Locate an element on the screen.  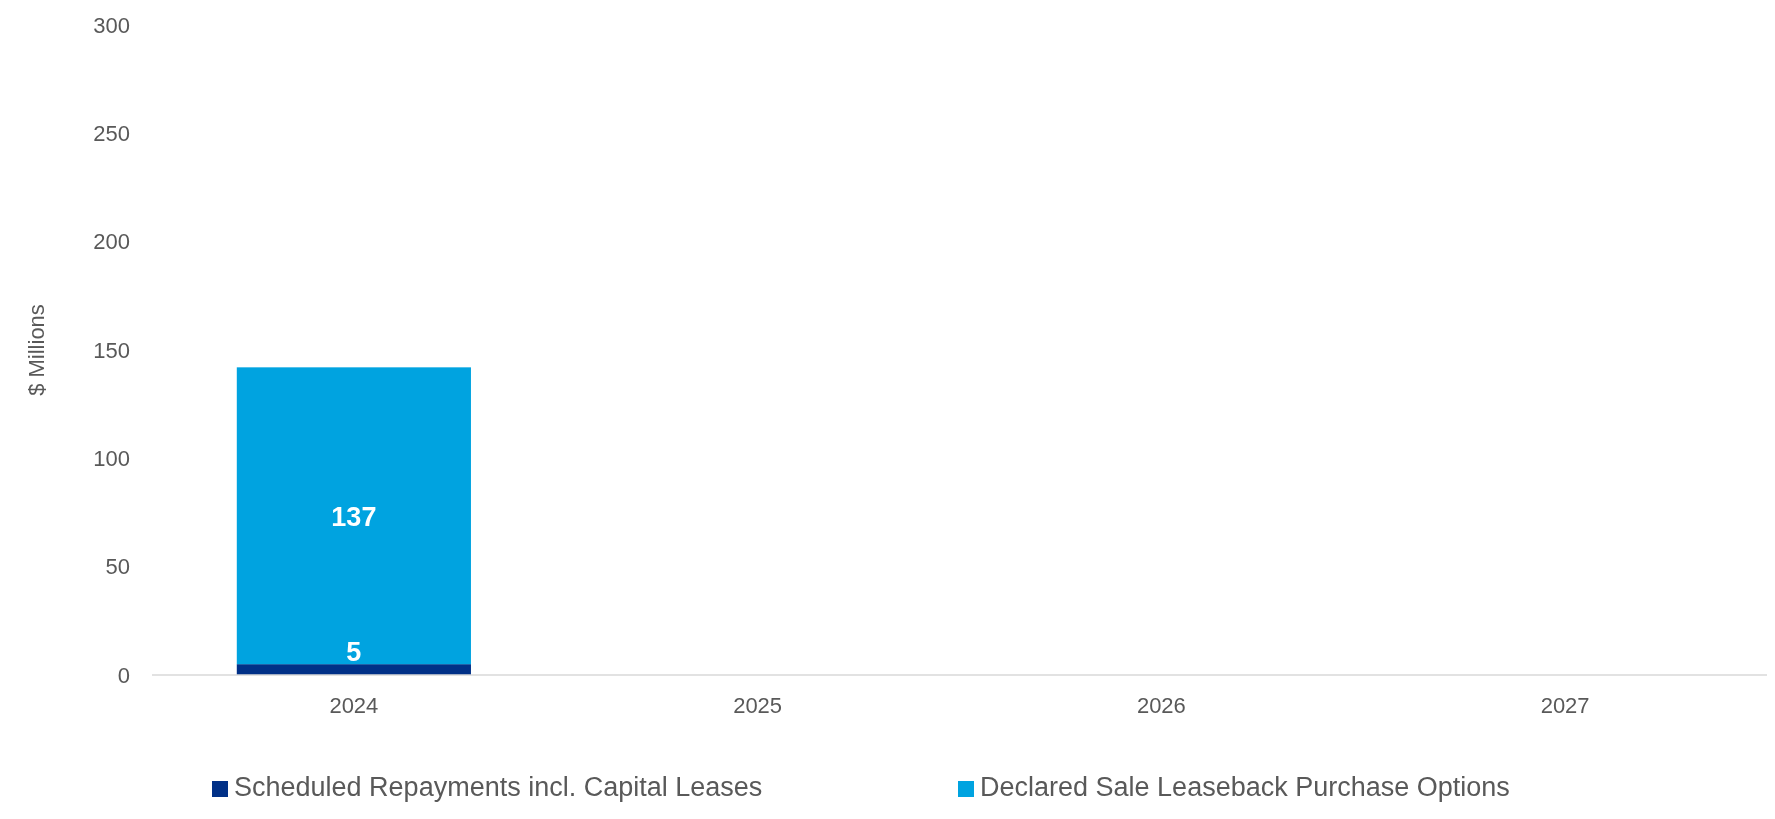
y-tick-label: 150 is located at coordinates (111, 350).